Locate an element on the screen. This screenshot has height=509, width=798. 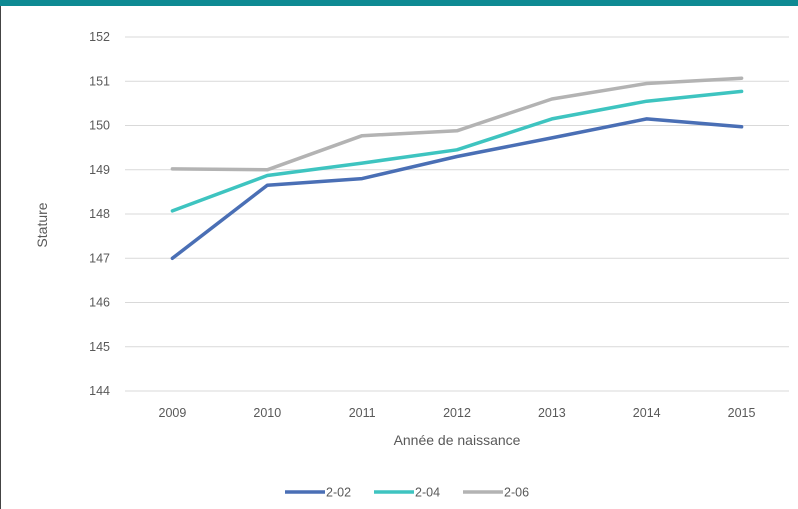
y-tick-label: 149 is located at coordinates (99, 170).